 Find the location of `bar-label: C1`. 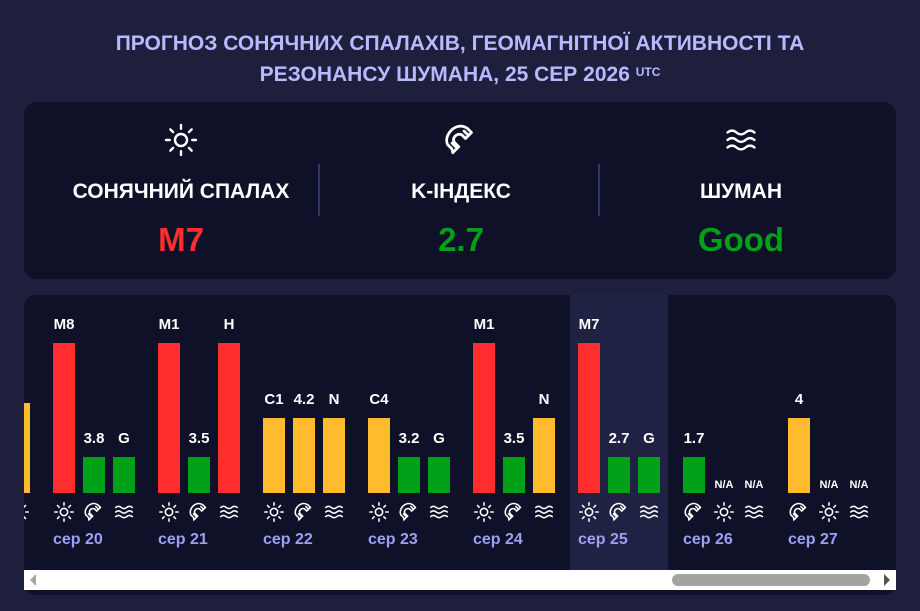

bar-label: C1 is located at coordinates (274, 399).